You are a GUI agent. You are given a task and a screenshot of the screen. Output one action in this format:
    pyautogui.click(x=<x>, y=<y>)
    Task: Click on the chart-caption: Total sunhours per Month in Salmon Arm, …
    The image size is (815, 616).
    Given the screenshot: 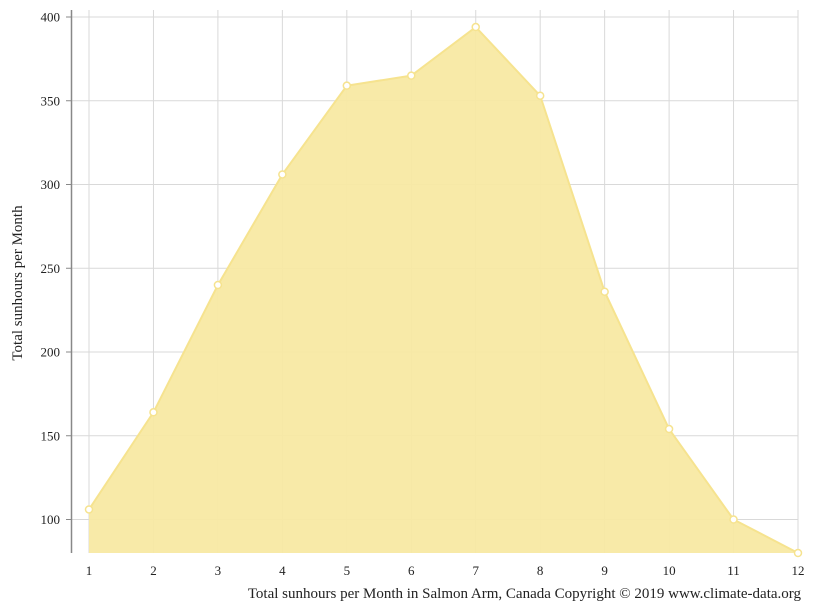 What is the action you would take?
    pyautogui.click(x=525, y=594)
    